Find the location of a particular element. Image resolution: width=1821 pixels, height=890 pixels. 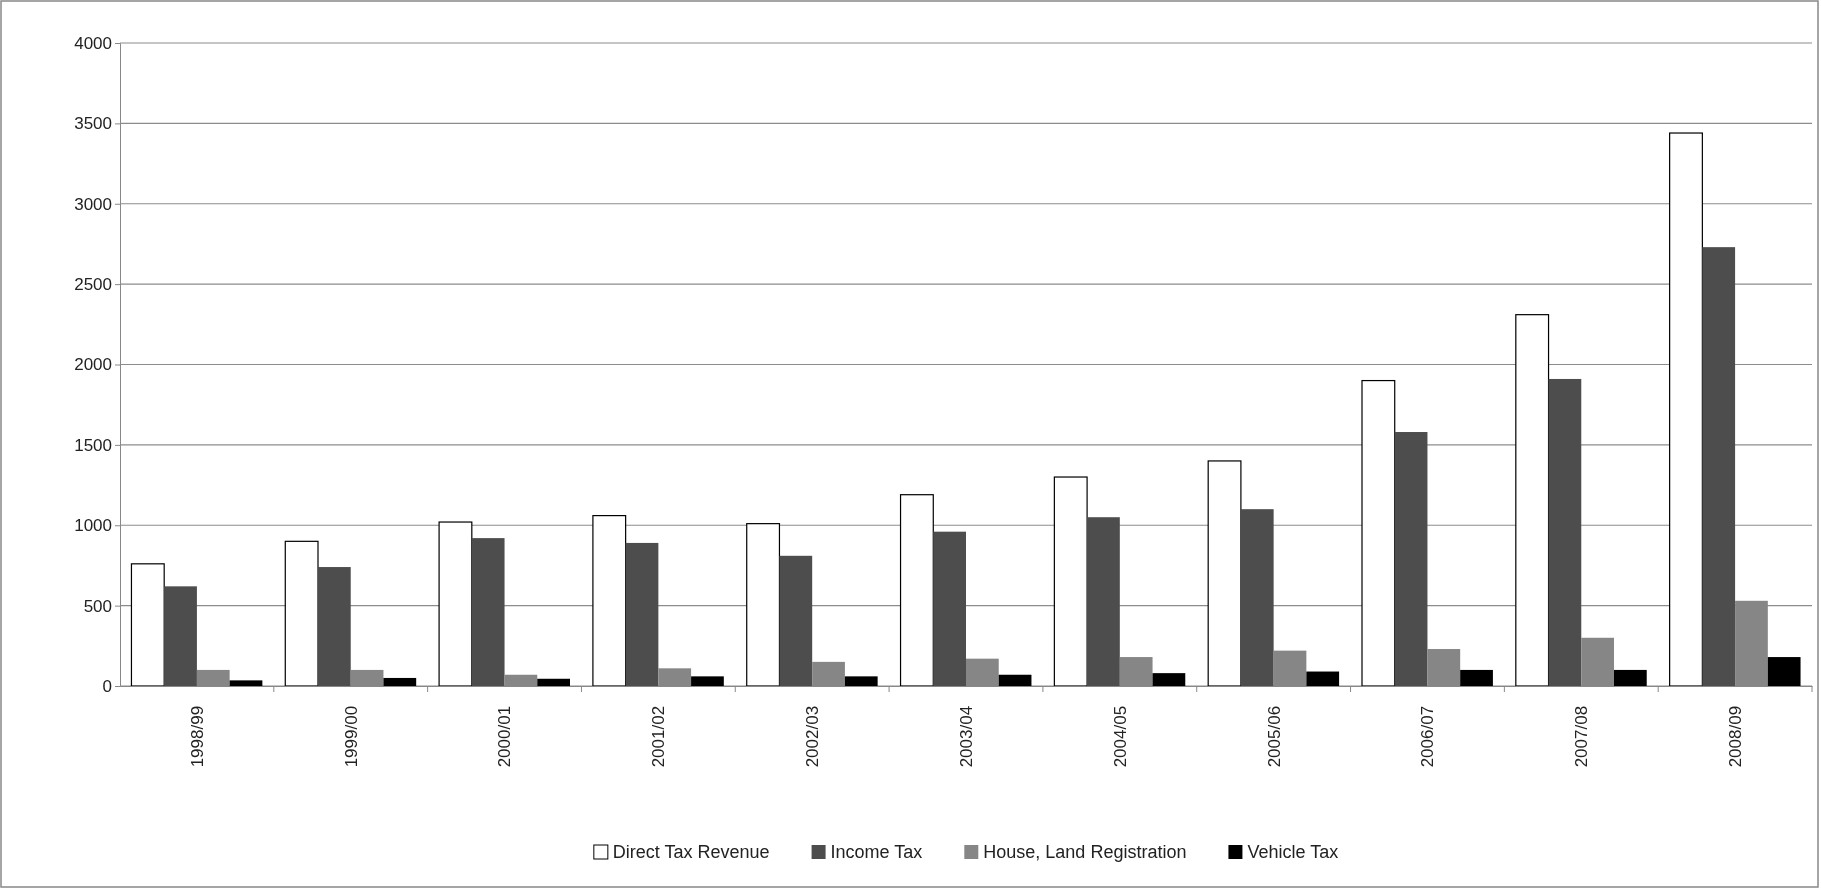

x-tick-label: 1999/00 is located at coordinates (351, 736).